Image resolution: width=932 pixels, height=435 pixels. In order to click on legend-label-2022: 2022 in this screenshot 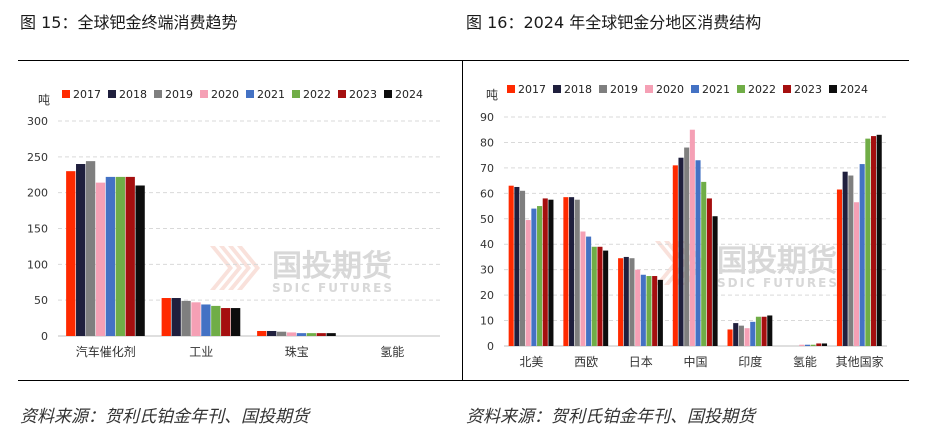, I will do `click(762, 89)`.